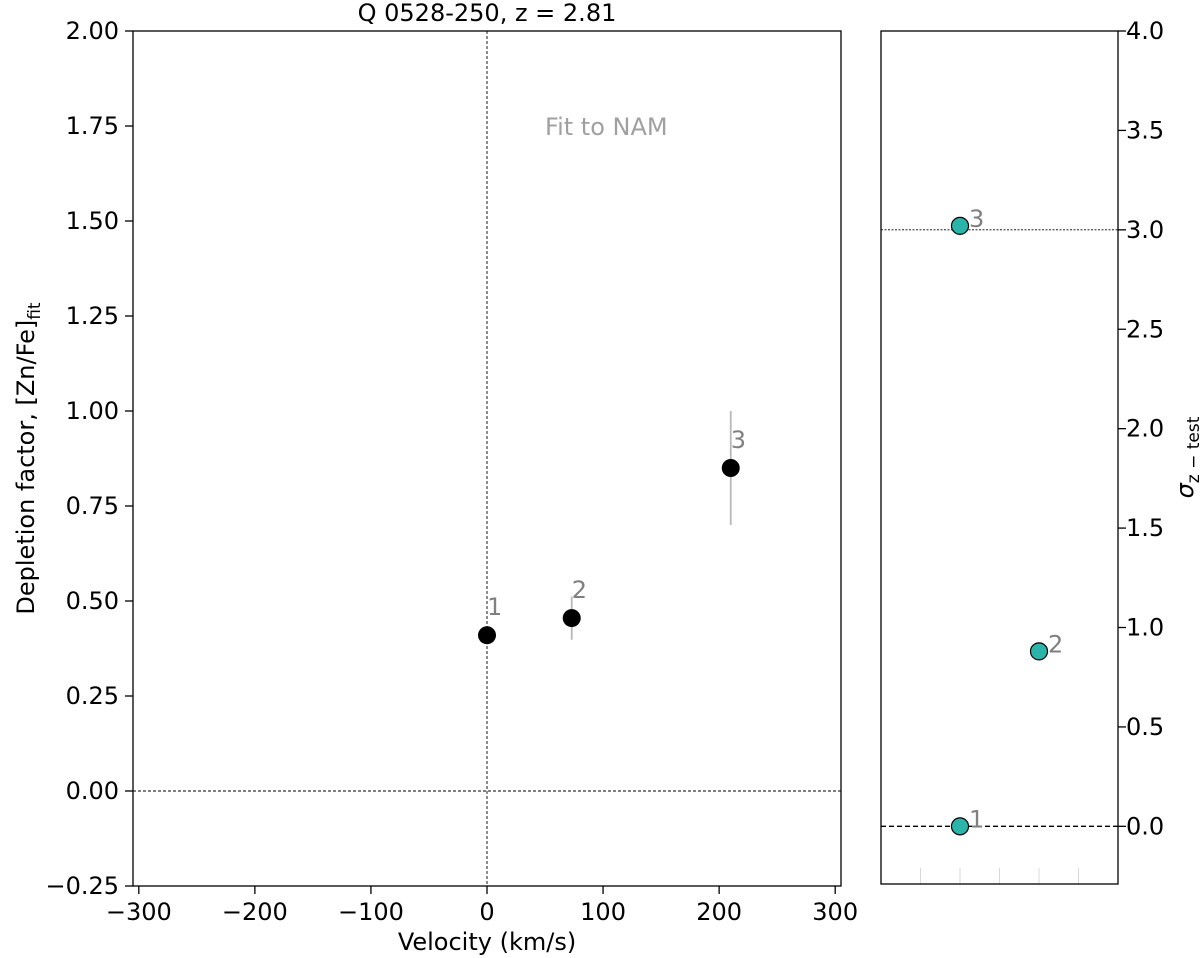  Describe the element at coordinates (976, 819) in the screenshot. I see `sigma-point-label: 1` at that location.